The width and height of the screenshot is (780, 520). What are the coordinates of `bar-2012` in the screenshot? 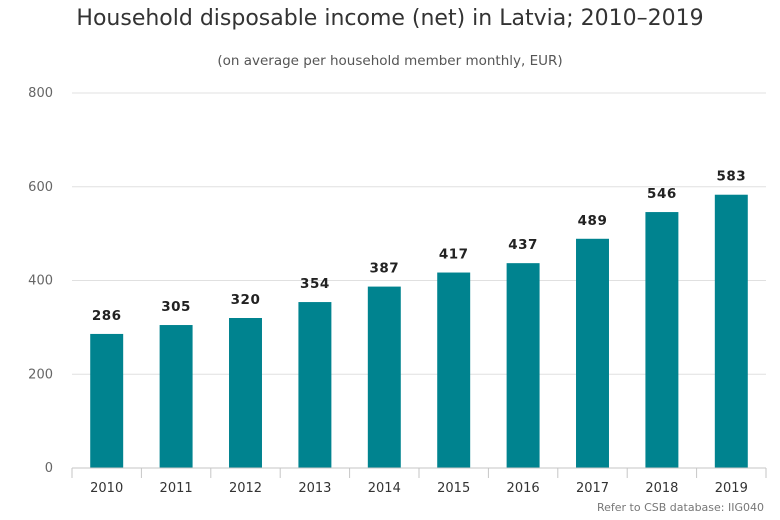 It's located at (245, 393).